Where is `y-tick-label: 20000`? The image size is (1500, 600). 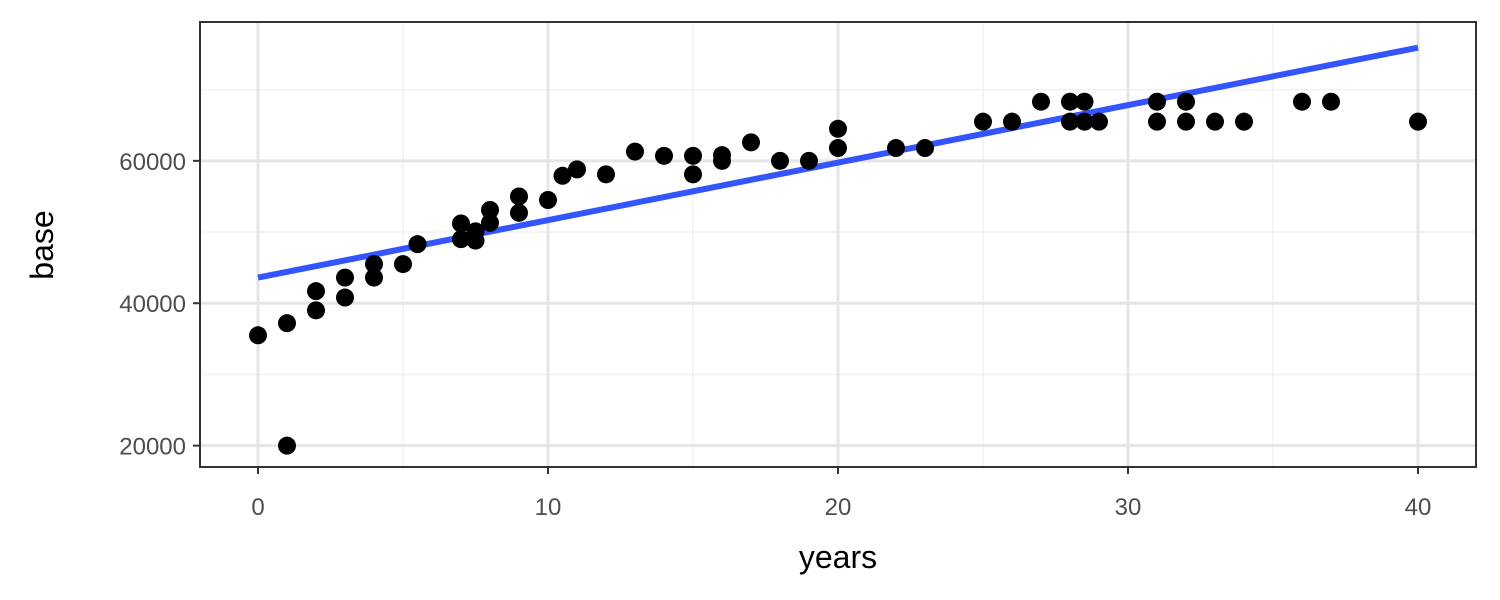 y-tick-label: 20000 is located at coordinates (152, 447).